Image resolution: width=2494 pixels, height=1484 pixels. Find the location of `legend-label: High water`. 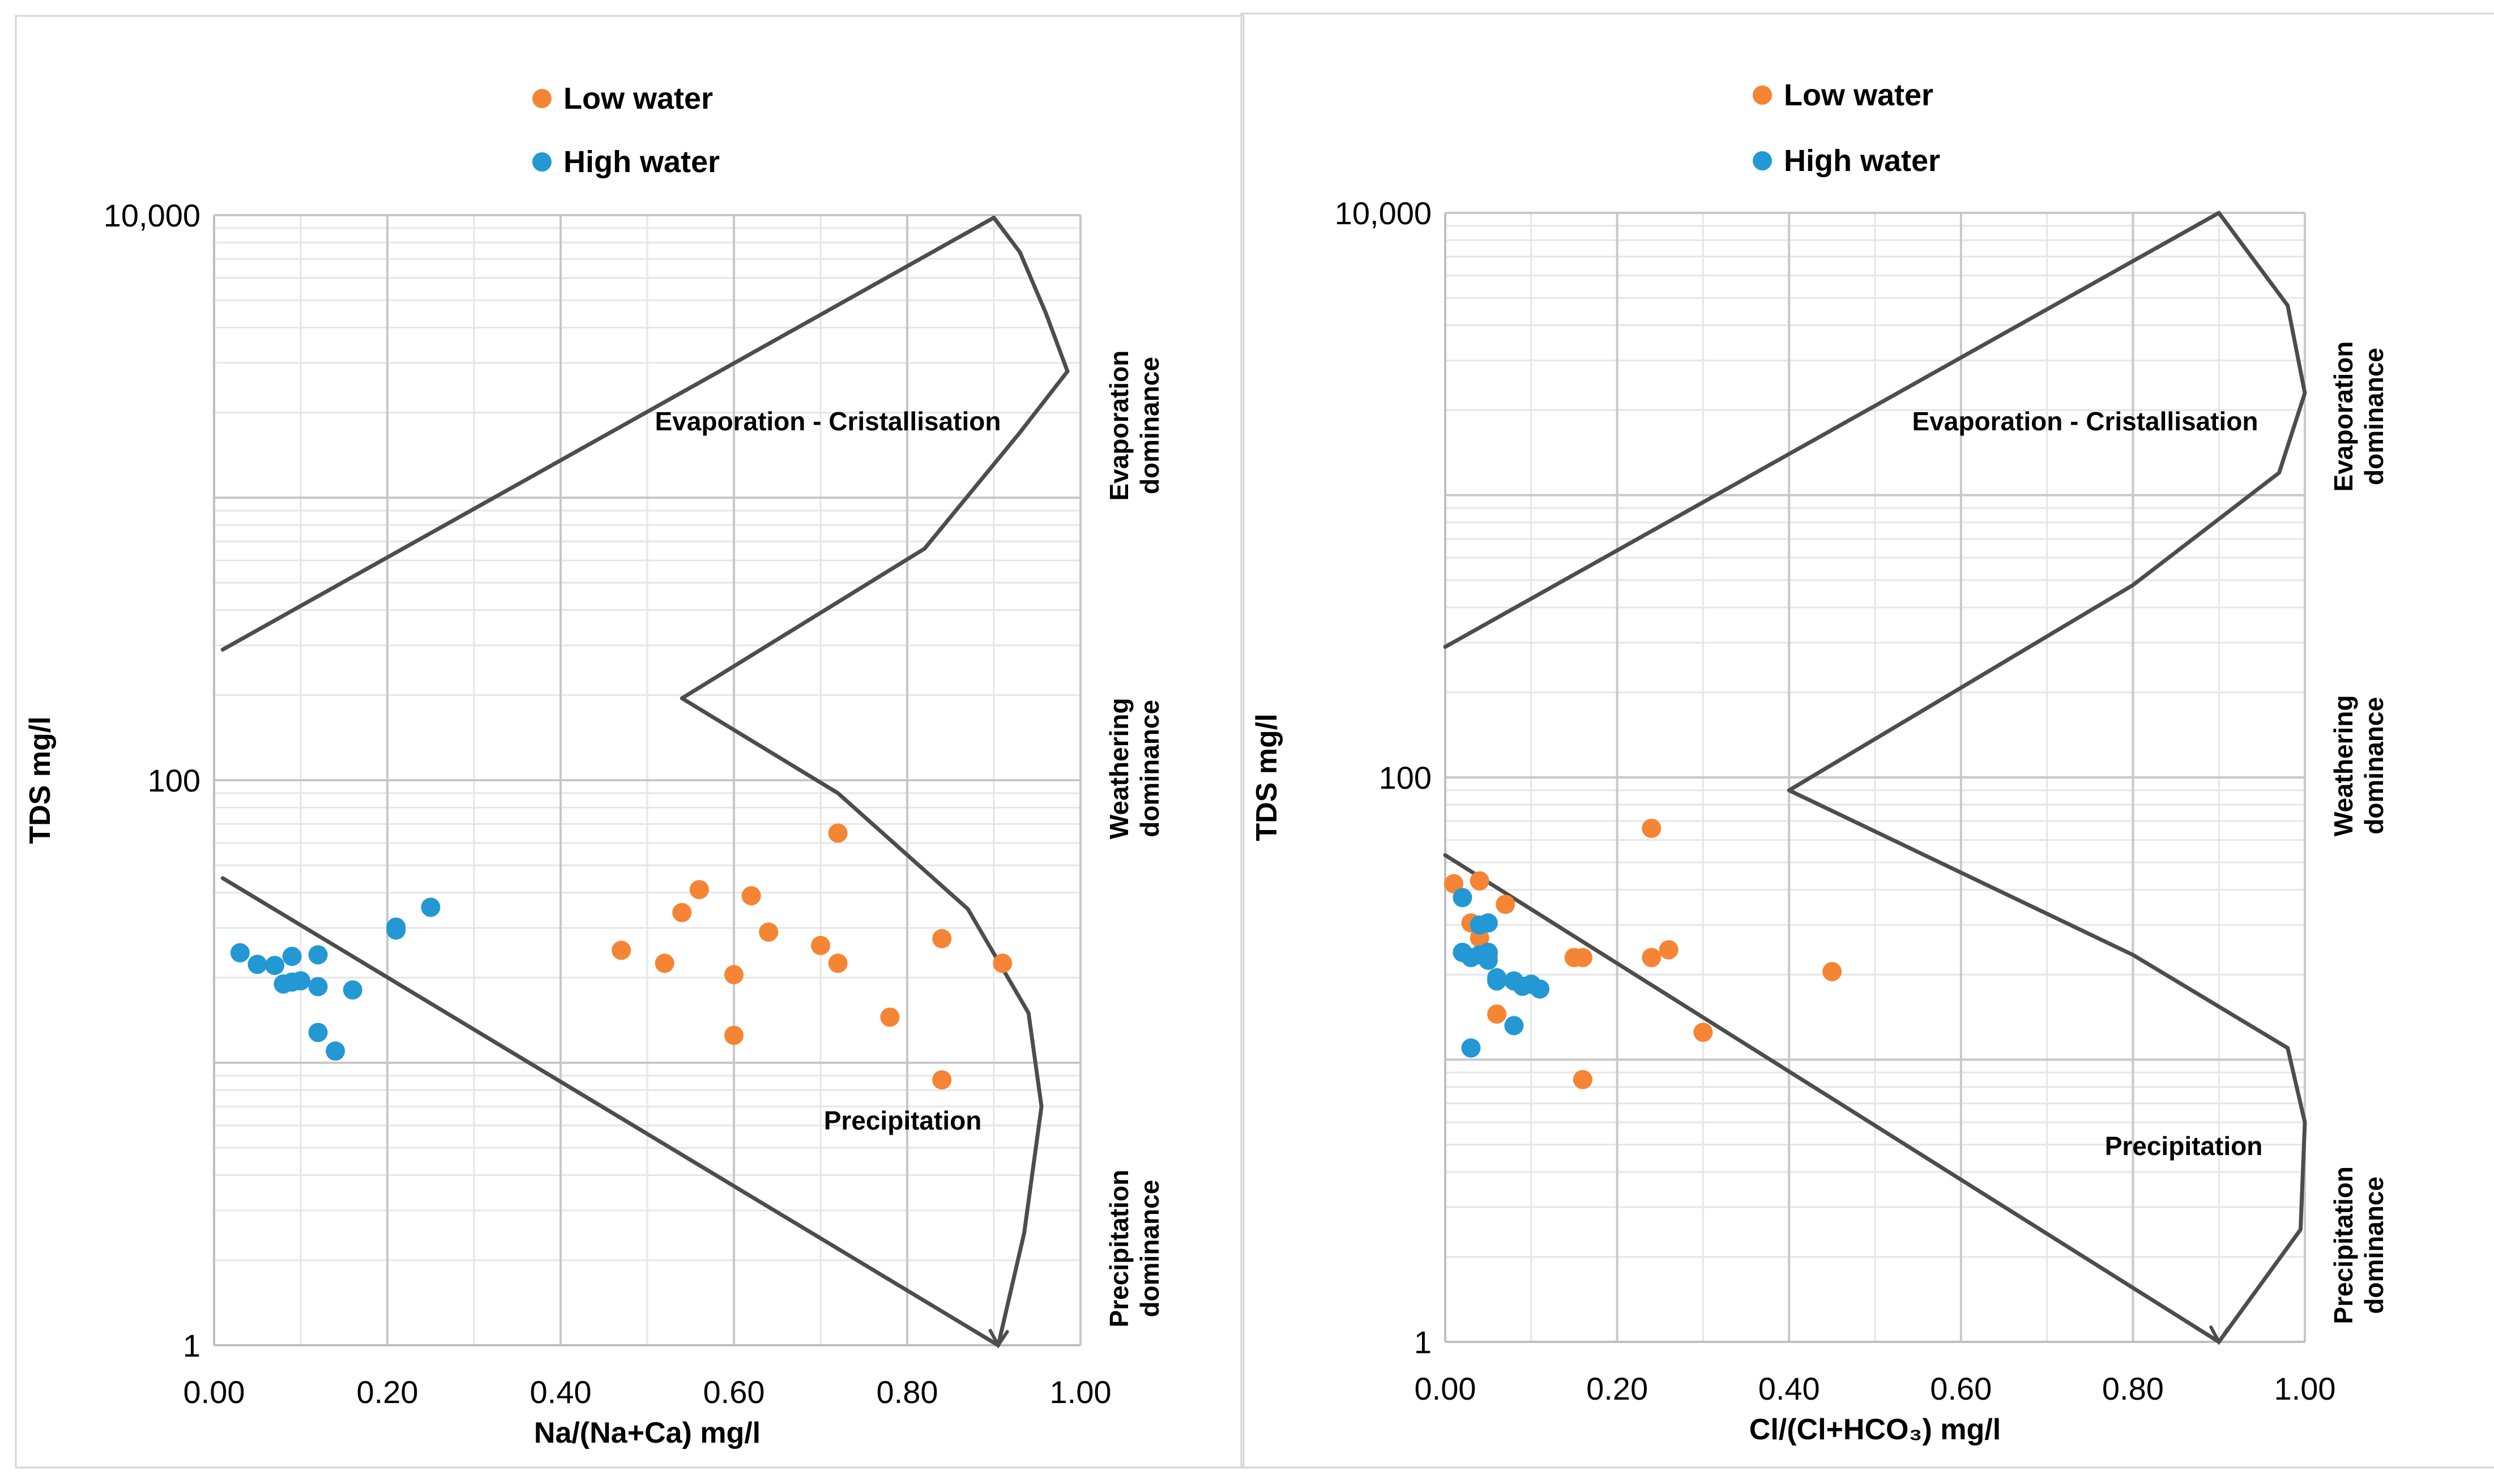

legend-label: High water is located at coordinates (1862, 161).